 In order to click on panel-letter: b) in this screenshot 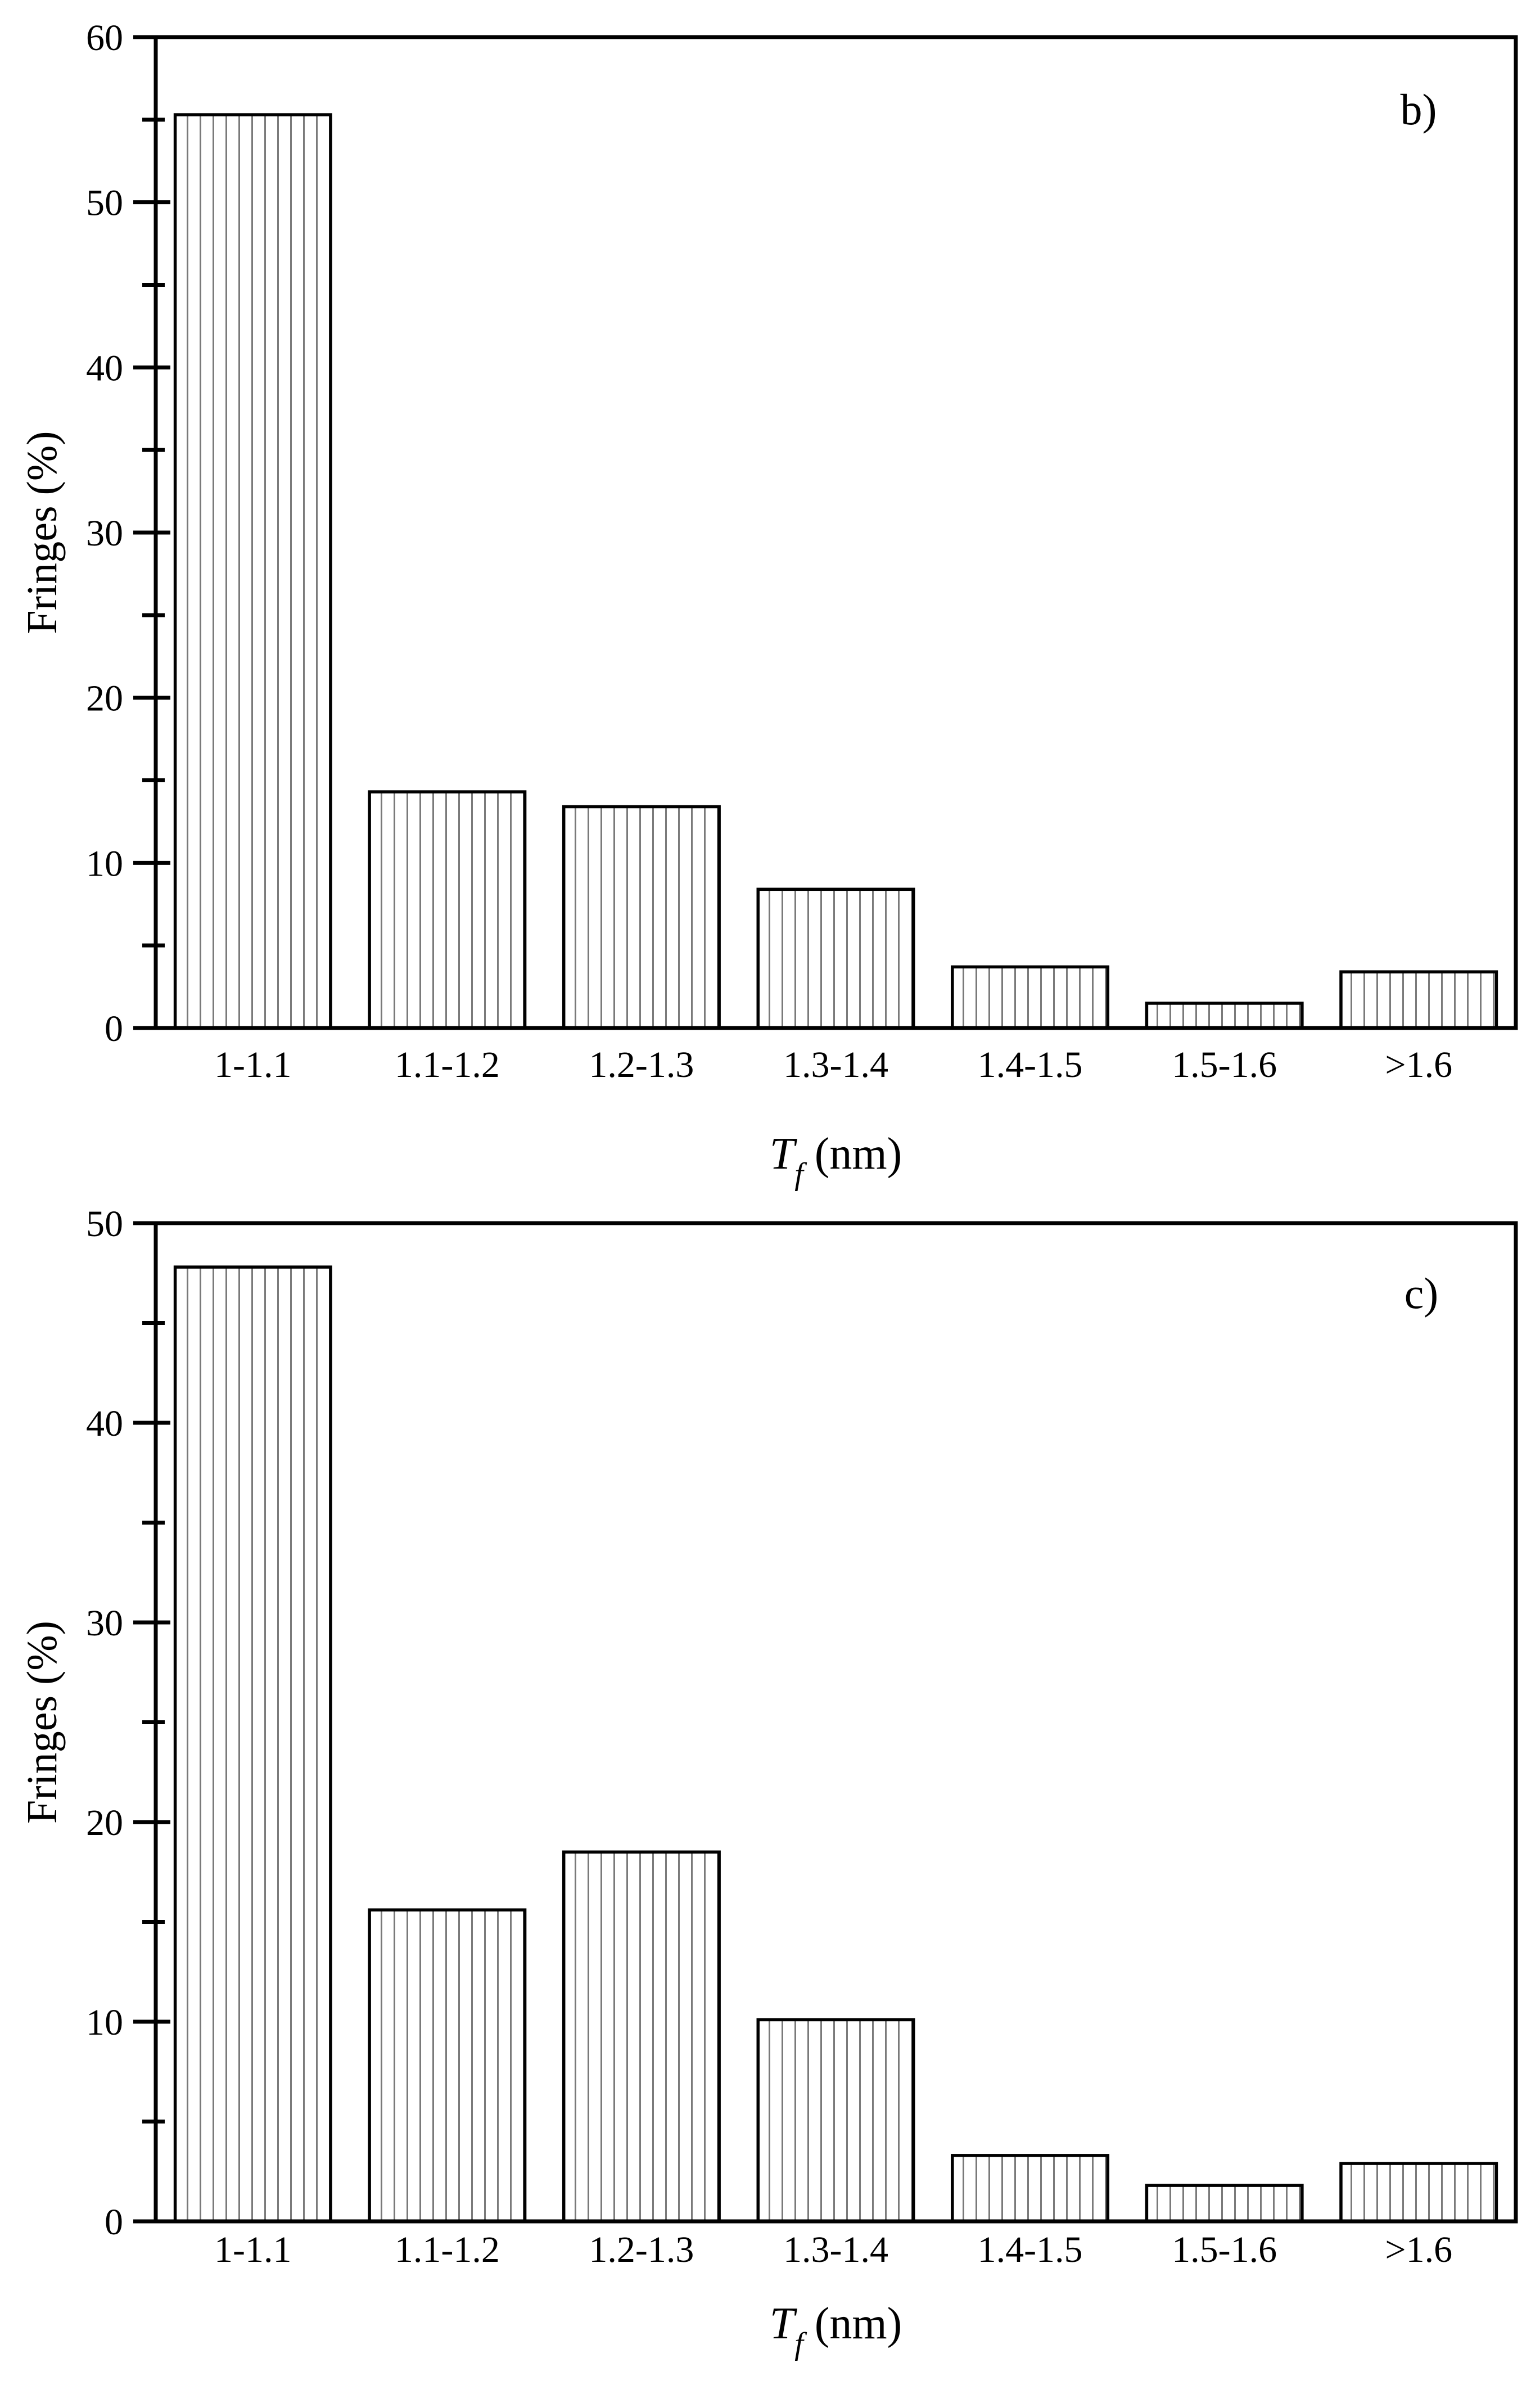, I will do `click(1419, 110)`.